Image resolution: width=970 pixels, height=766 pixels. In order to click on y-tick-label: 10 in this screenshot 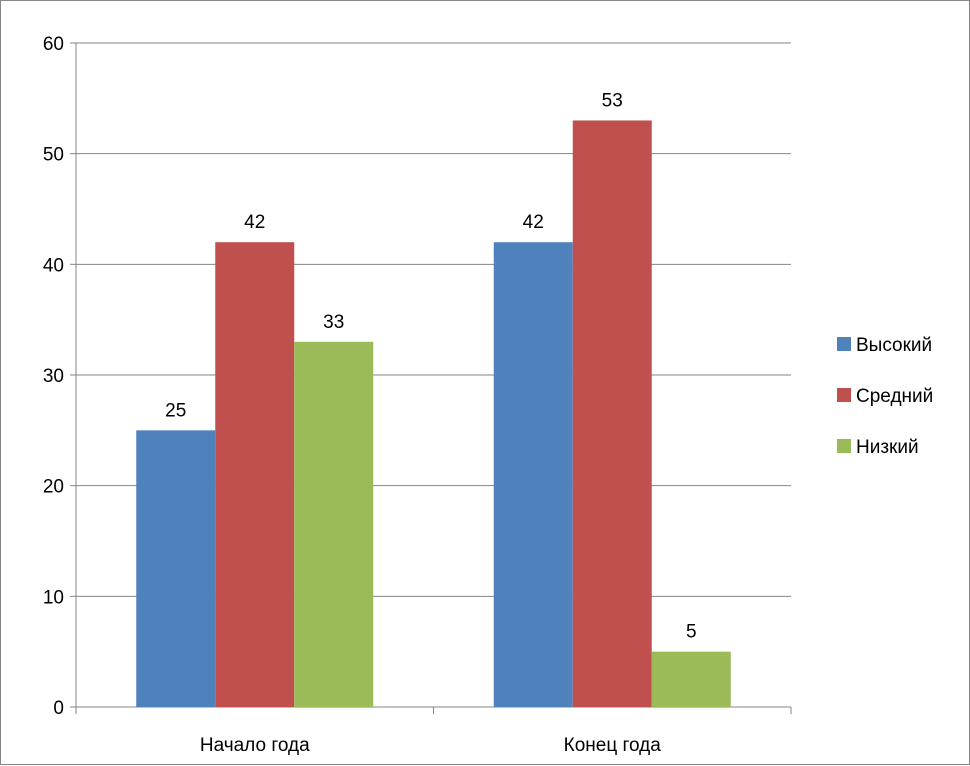, I will do `click(53, 597)`.